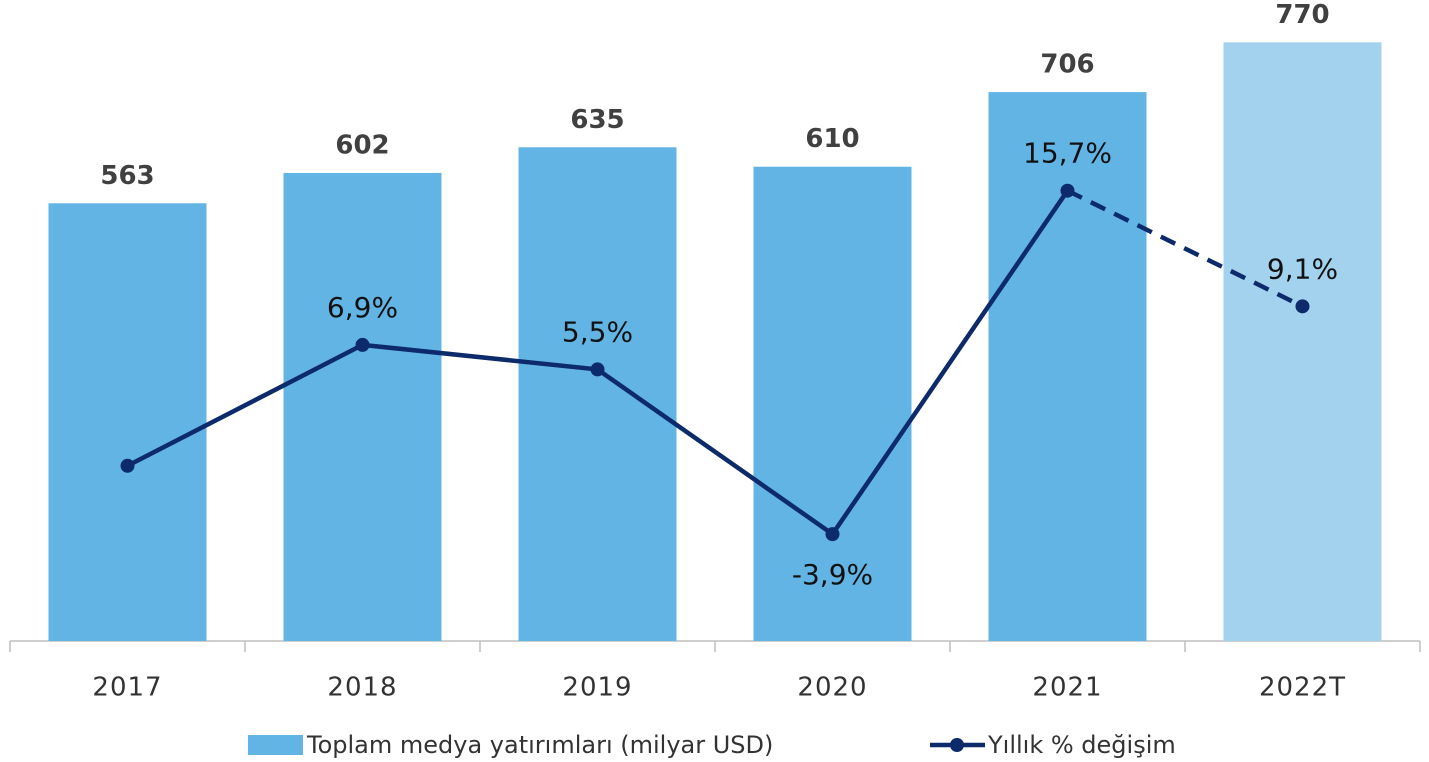 The height and width of the screenshot is (762, 1429). I want to click on bar-value-label: 706, so click(1067, 65).